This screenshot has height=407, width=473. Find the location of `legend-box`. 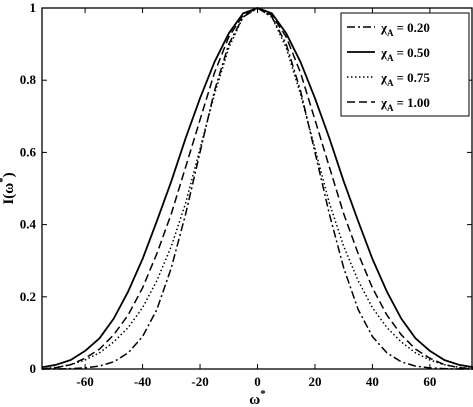

legend-box is located at coordinates (405, 64).